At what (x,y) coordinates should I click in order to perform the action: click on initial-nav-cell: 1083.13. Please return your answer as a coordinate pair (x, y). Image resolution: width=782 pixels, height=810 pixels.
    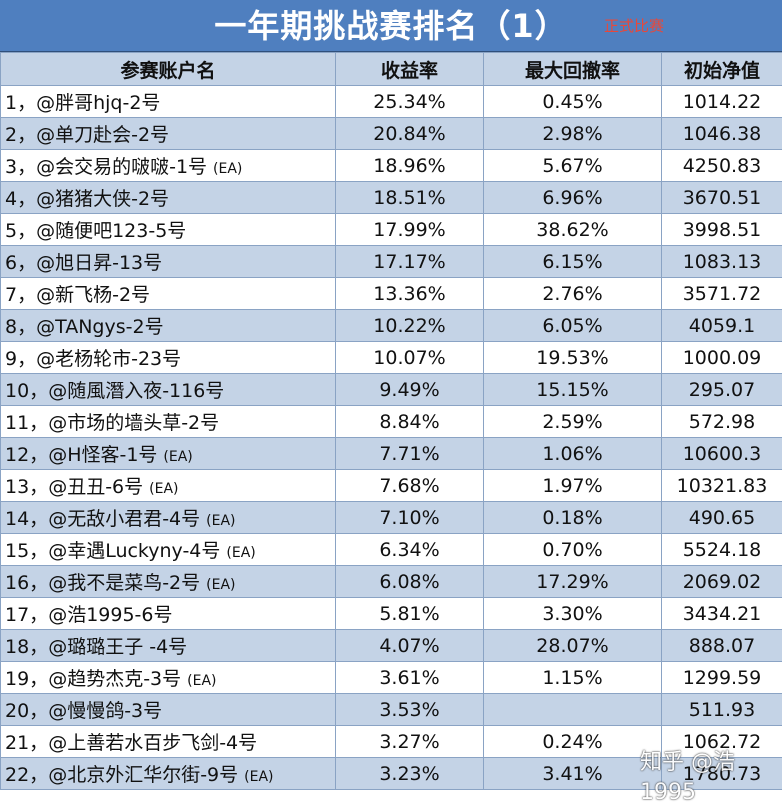
    Looking at the image, I should click on (721, 261).